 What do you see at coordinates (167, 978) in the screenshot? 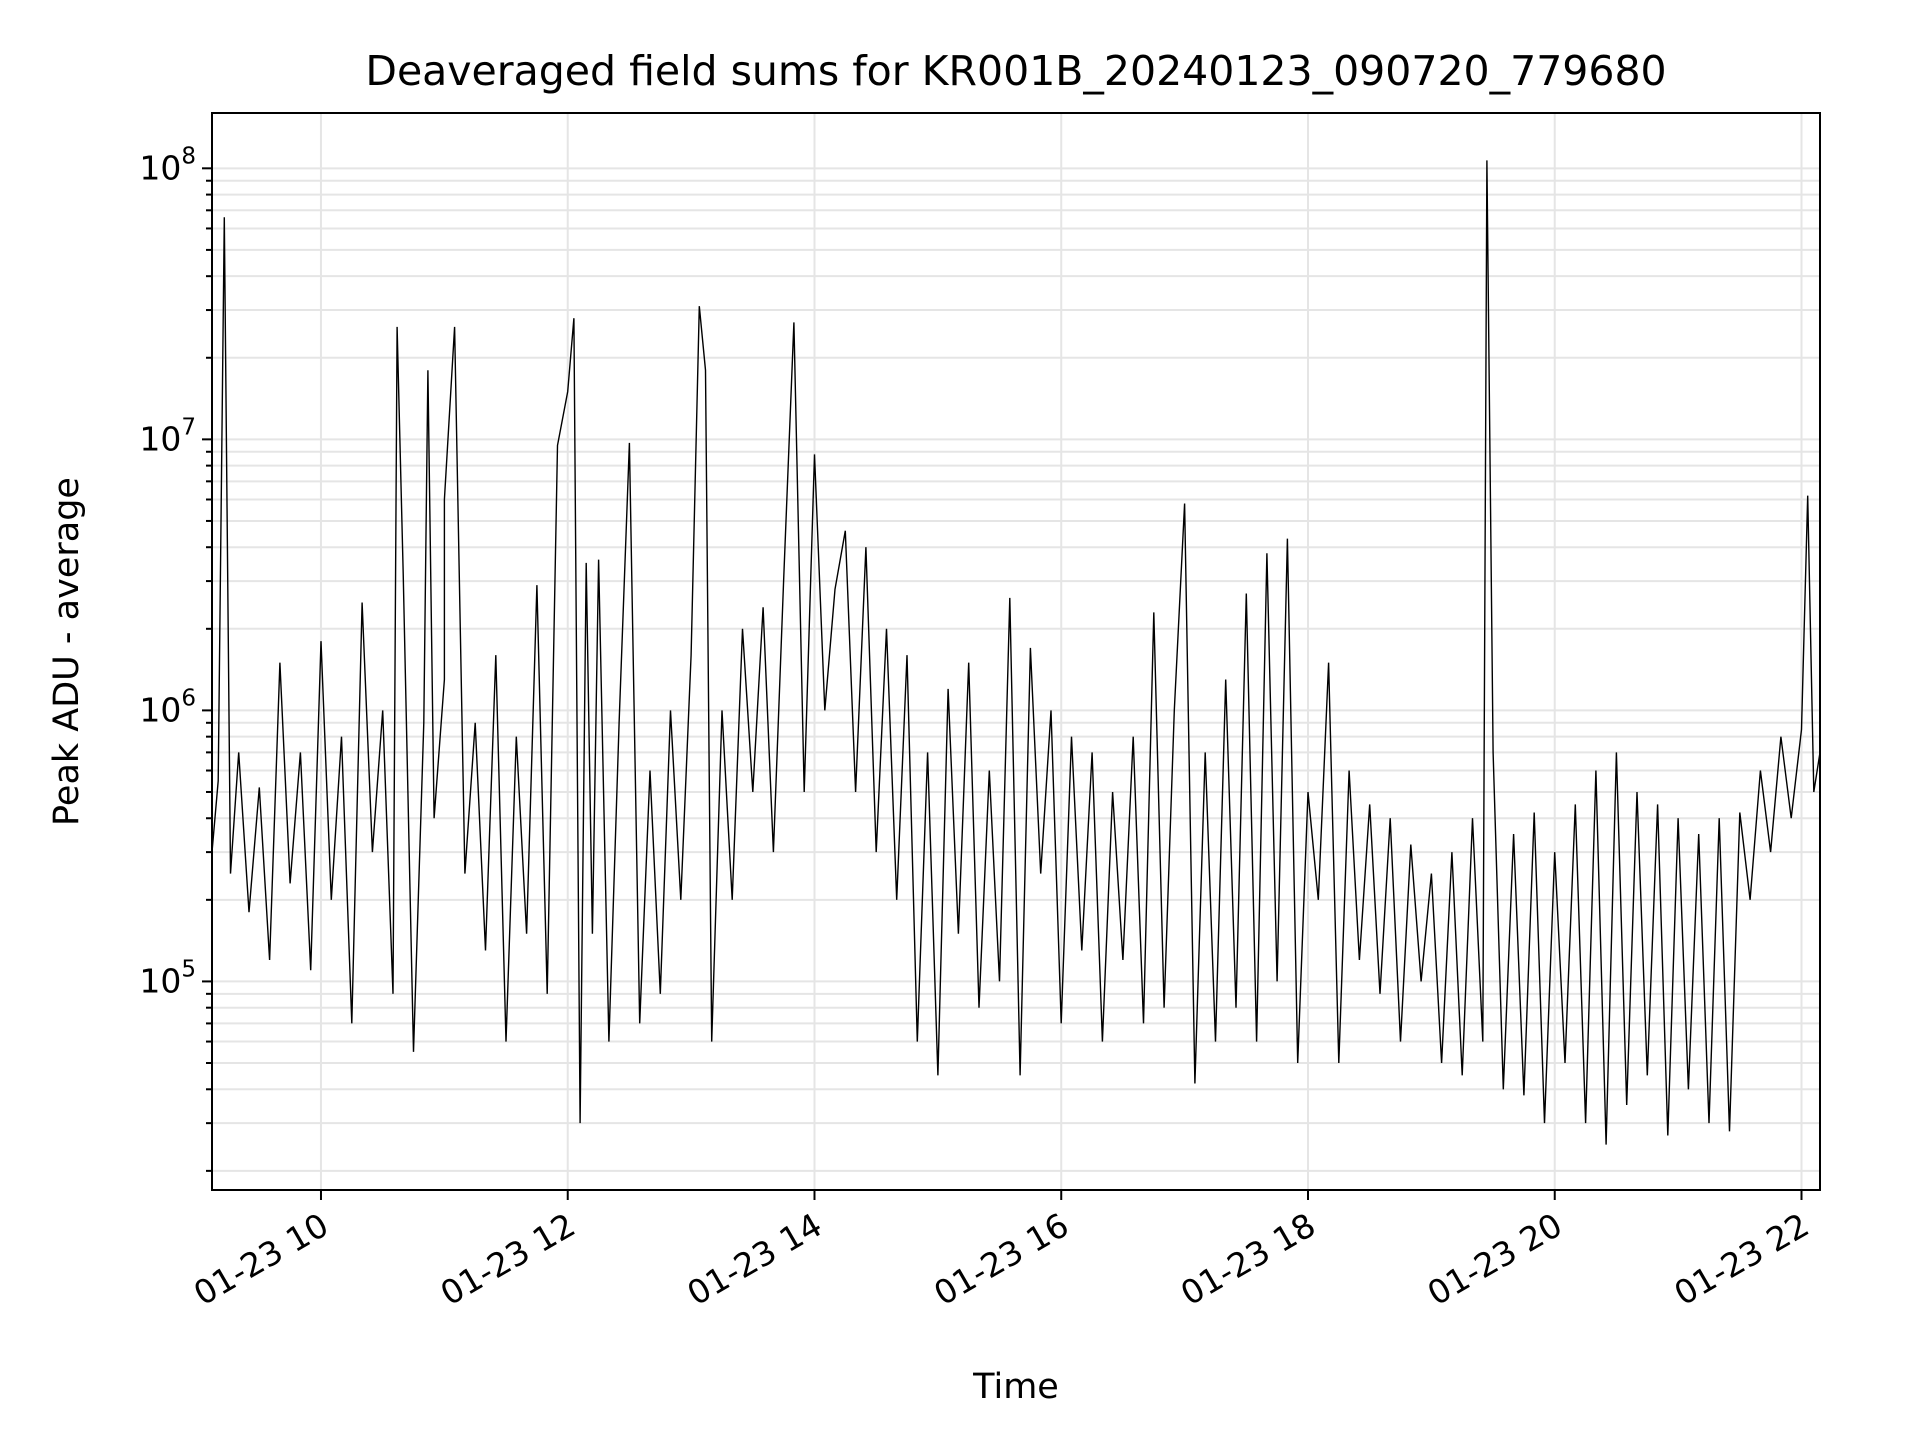
I see `y-tick-label: 10⁵` at bounding box center [167, 978].